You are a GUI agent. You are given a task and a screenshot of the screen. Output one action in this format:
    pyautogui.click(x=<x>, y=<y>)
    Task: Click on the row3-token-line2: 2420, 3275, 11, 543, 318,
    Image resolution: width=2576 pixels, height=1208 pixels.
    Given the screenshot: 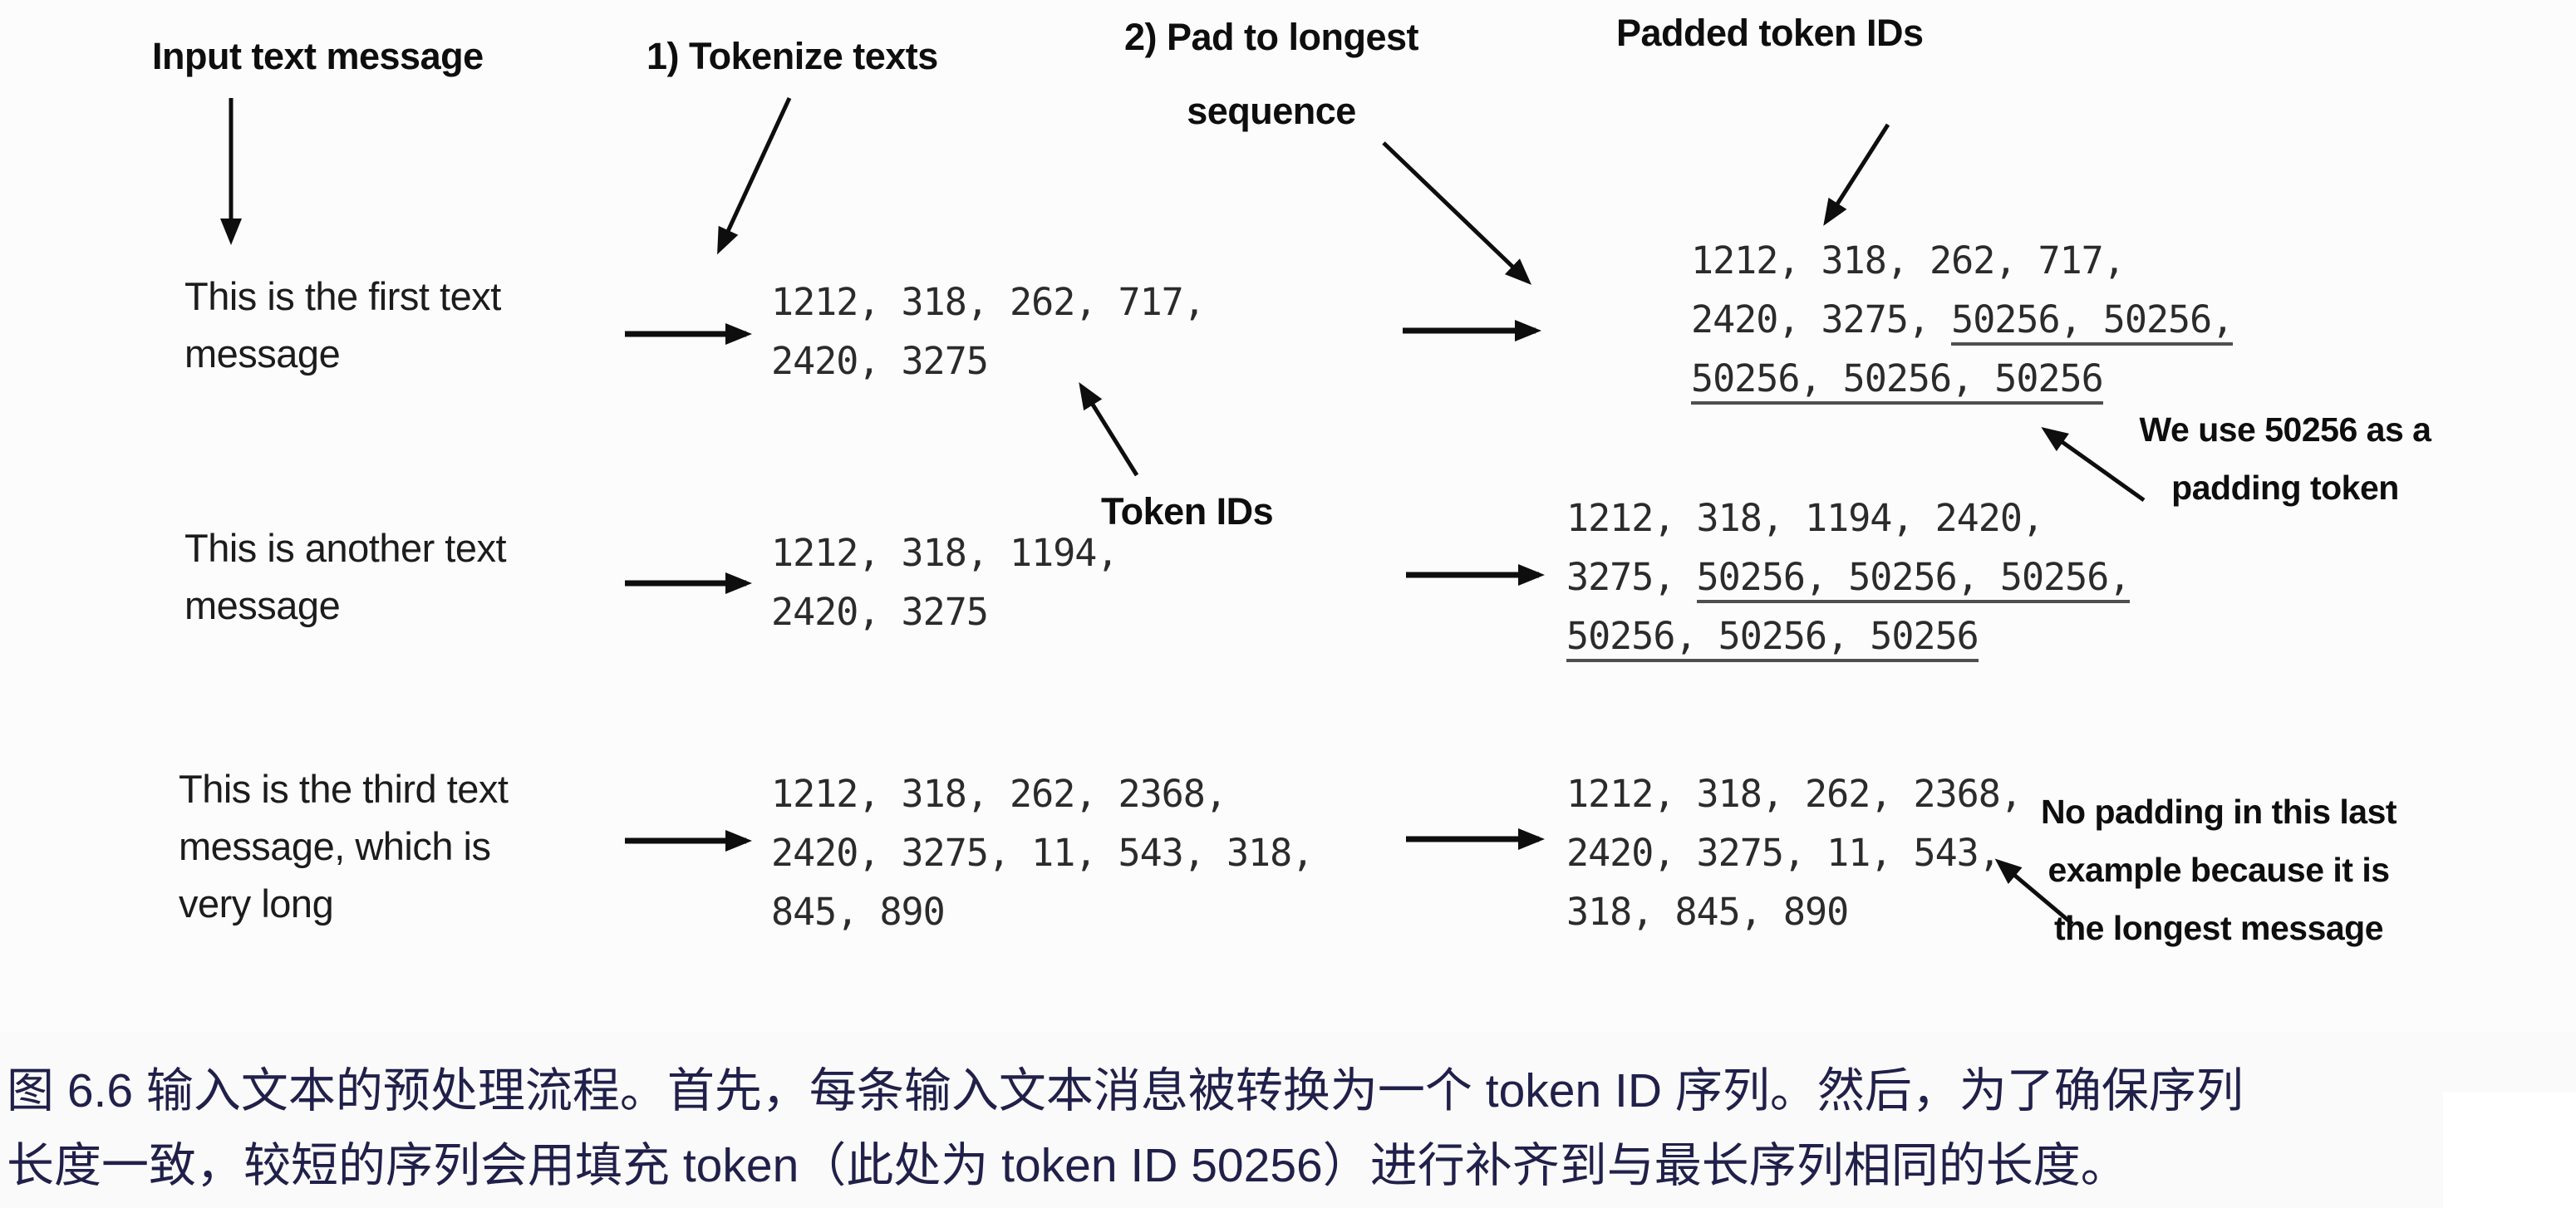 What is the action you would take?
    pyautogui.click(x=1042, y=853)
    